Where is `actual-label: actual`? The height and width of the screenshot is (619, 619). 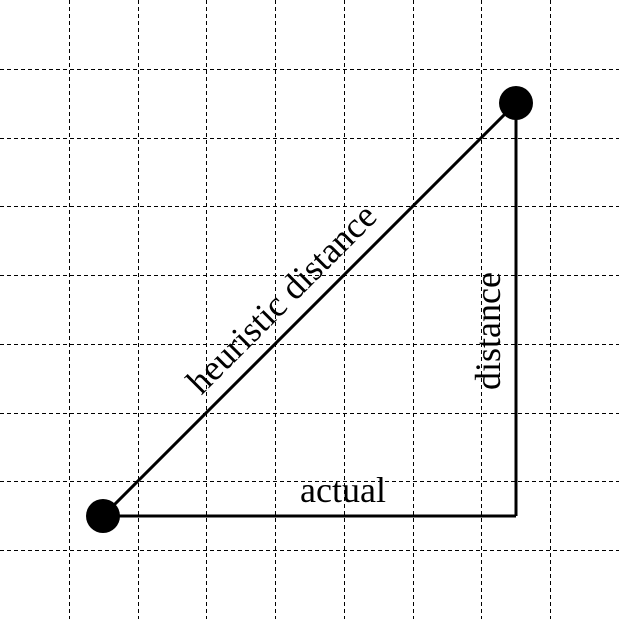
actual-label: actual is located at coordinates (343, 490).